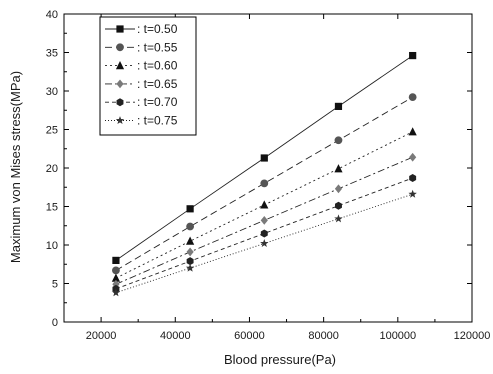  What do you see at coordinates (175, 336) in the screenshot?
I see `x-tick-label: 40000` at bounding box center [175, 336].